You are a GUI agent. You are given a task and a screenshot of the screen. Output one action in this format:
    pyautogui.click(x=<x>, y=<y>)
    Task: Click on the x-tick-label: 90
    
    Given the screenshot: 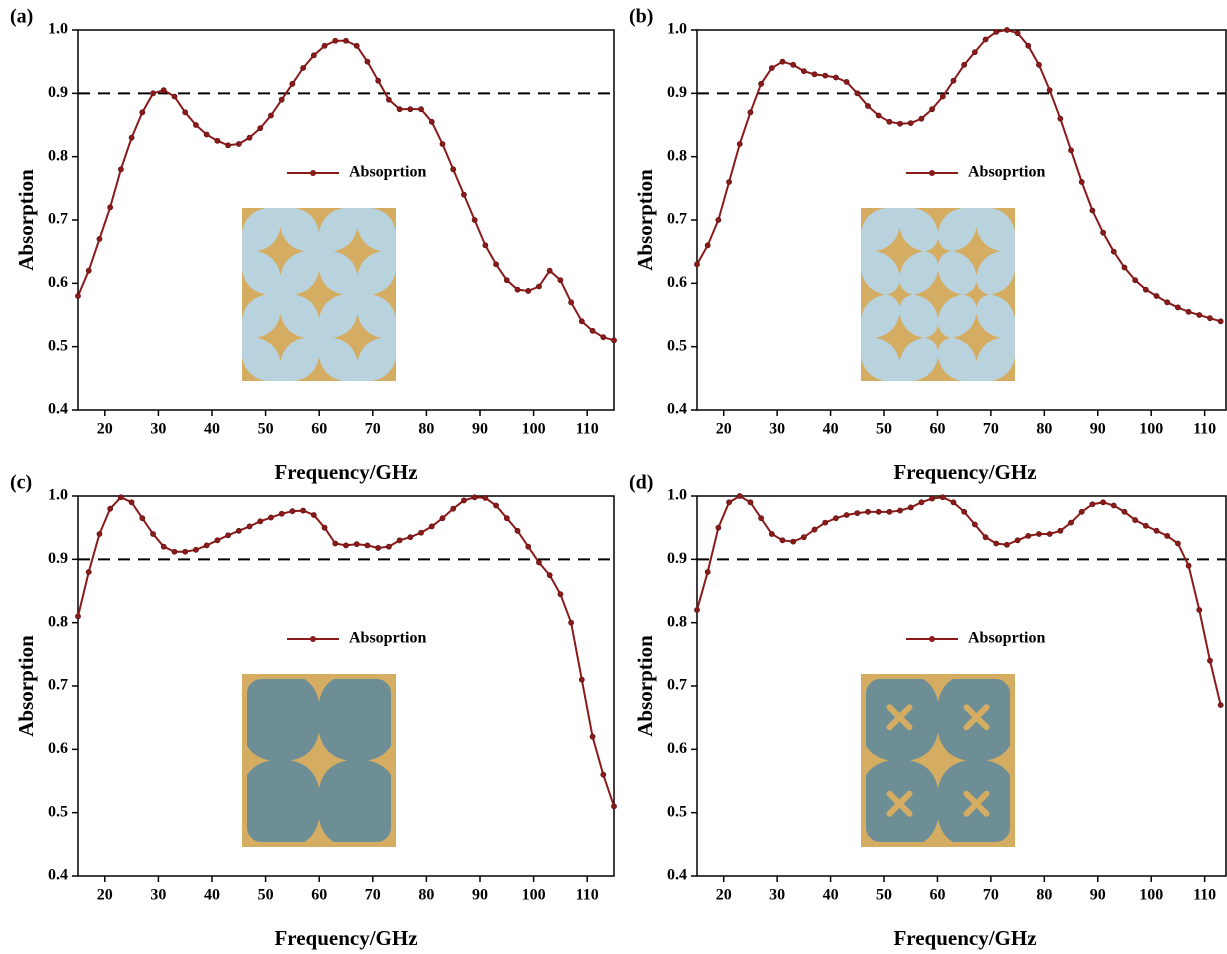 What is the action you would take?
    pyautogui.click(x=1098, y=895)
    